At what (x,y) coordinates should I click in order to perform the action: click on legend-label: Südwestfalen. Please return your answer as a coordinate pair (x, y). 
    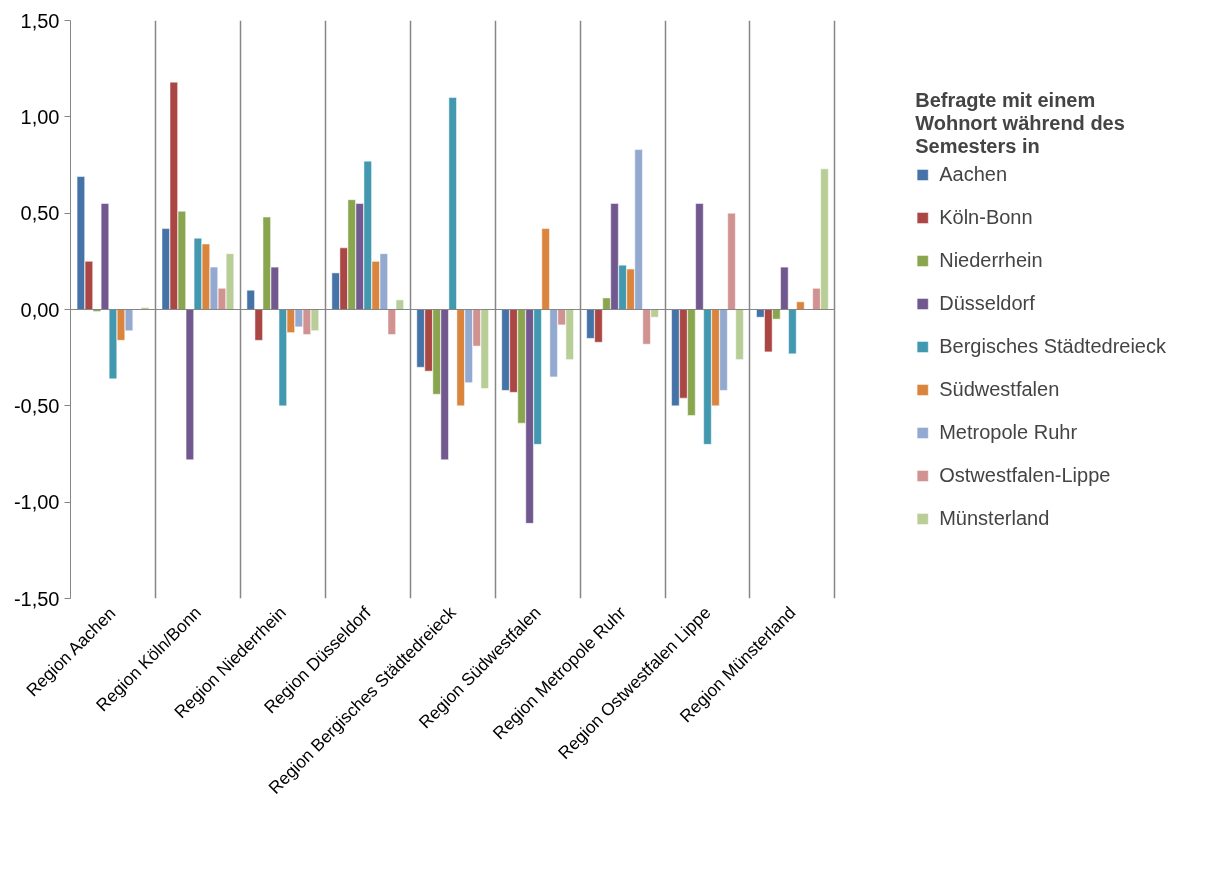
    Looking at the image, I should click on (999, 389).